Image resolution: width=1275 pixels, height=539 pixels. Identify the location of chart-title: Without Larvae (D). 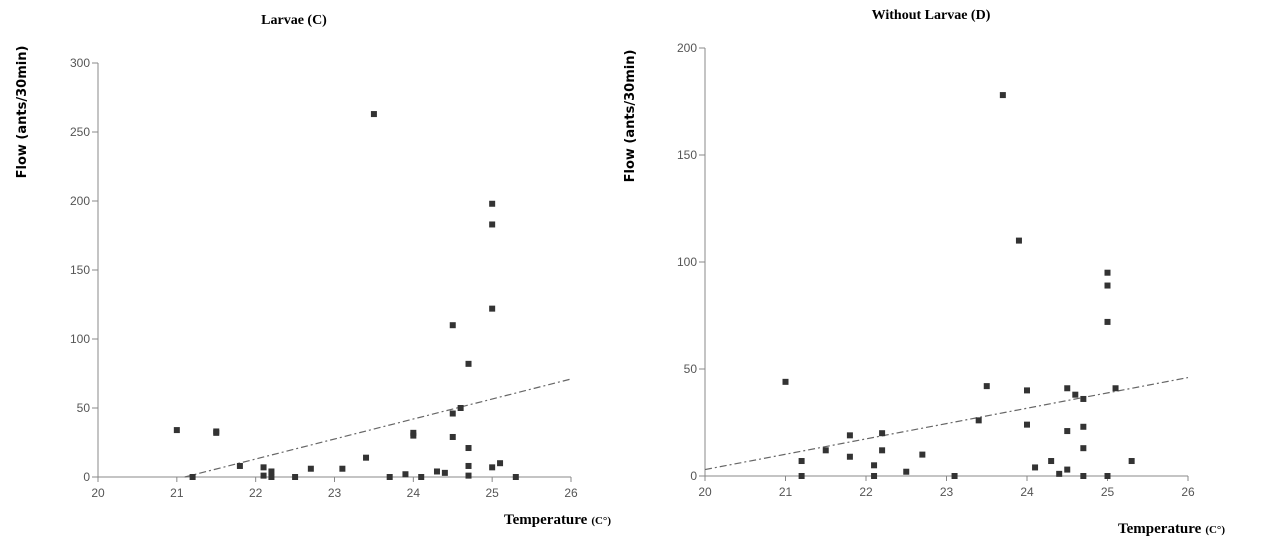
(931, 15).